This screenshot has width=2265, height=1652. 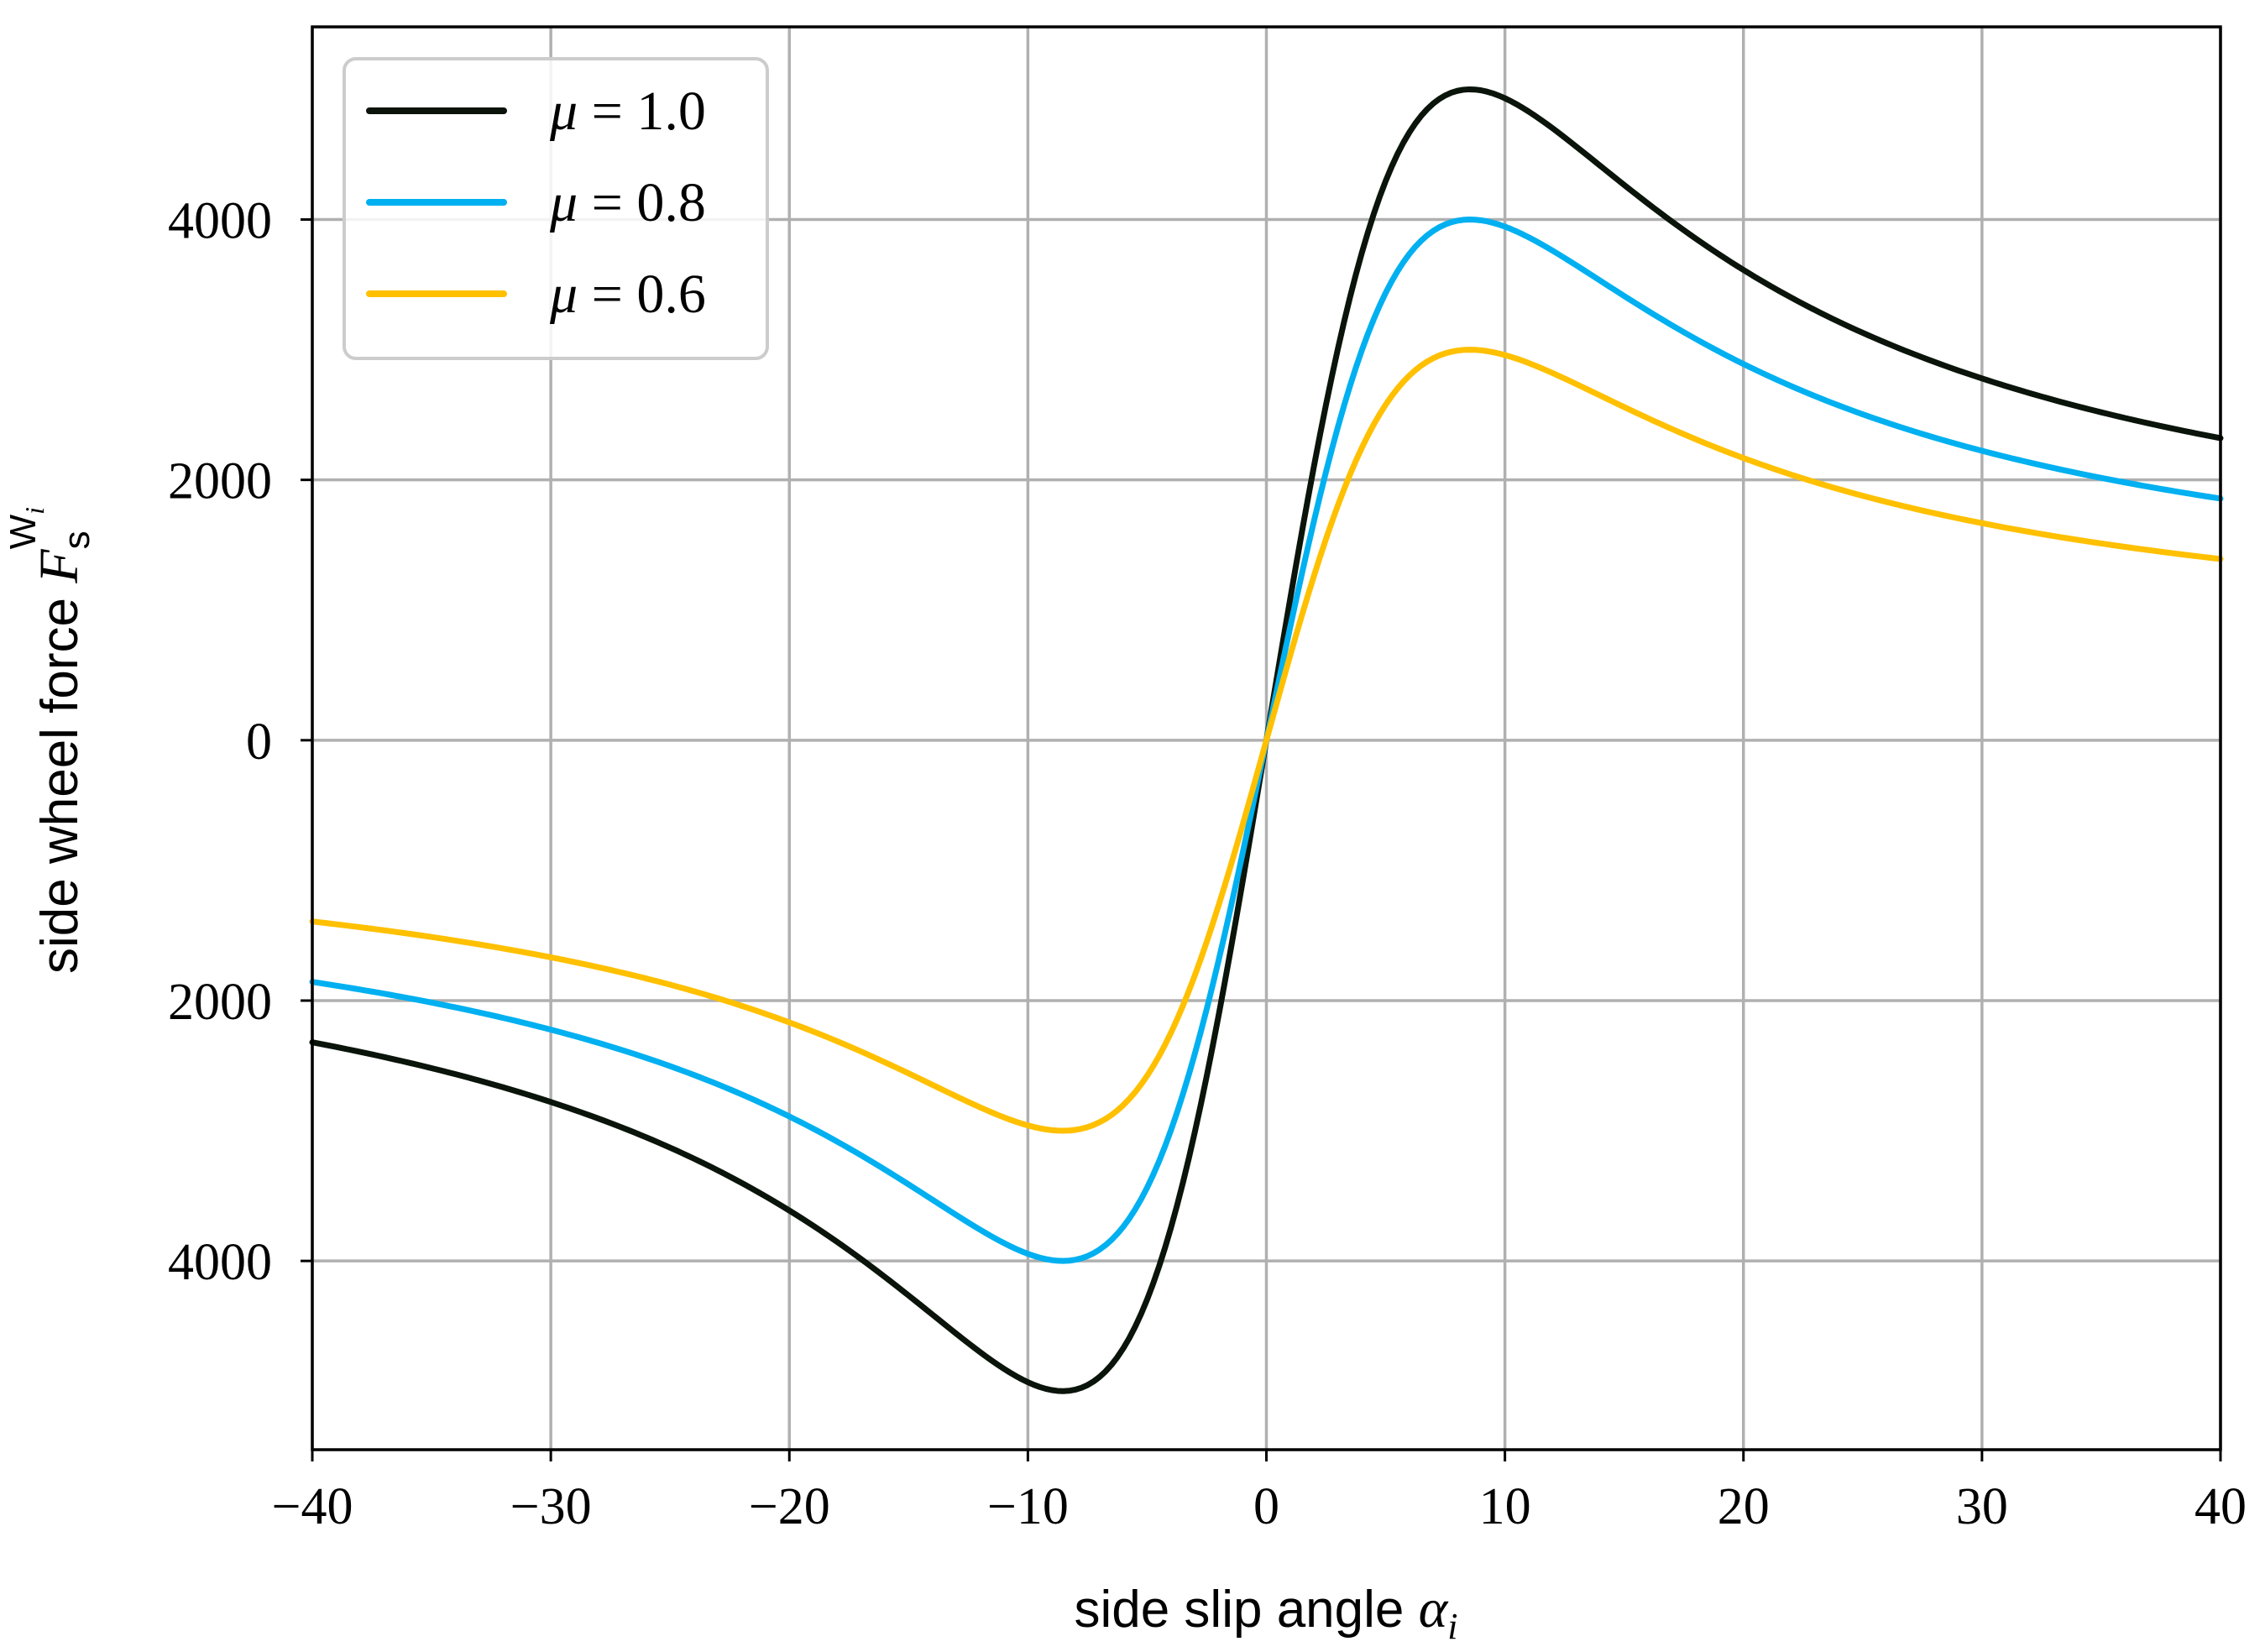 I want to click on x-tick-label: 0, so click(x=1266, y=1506).